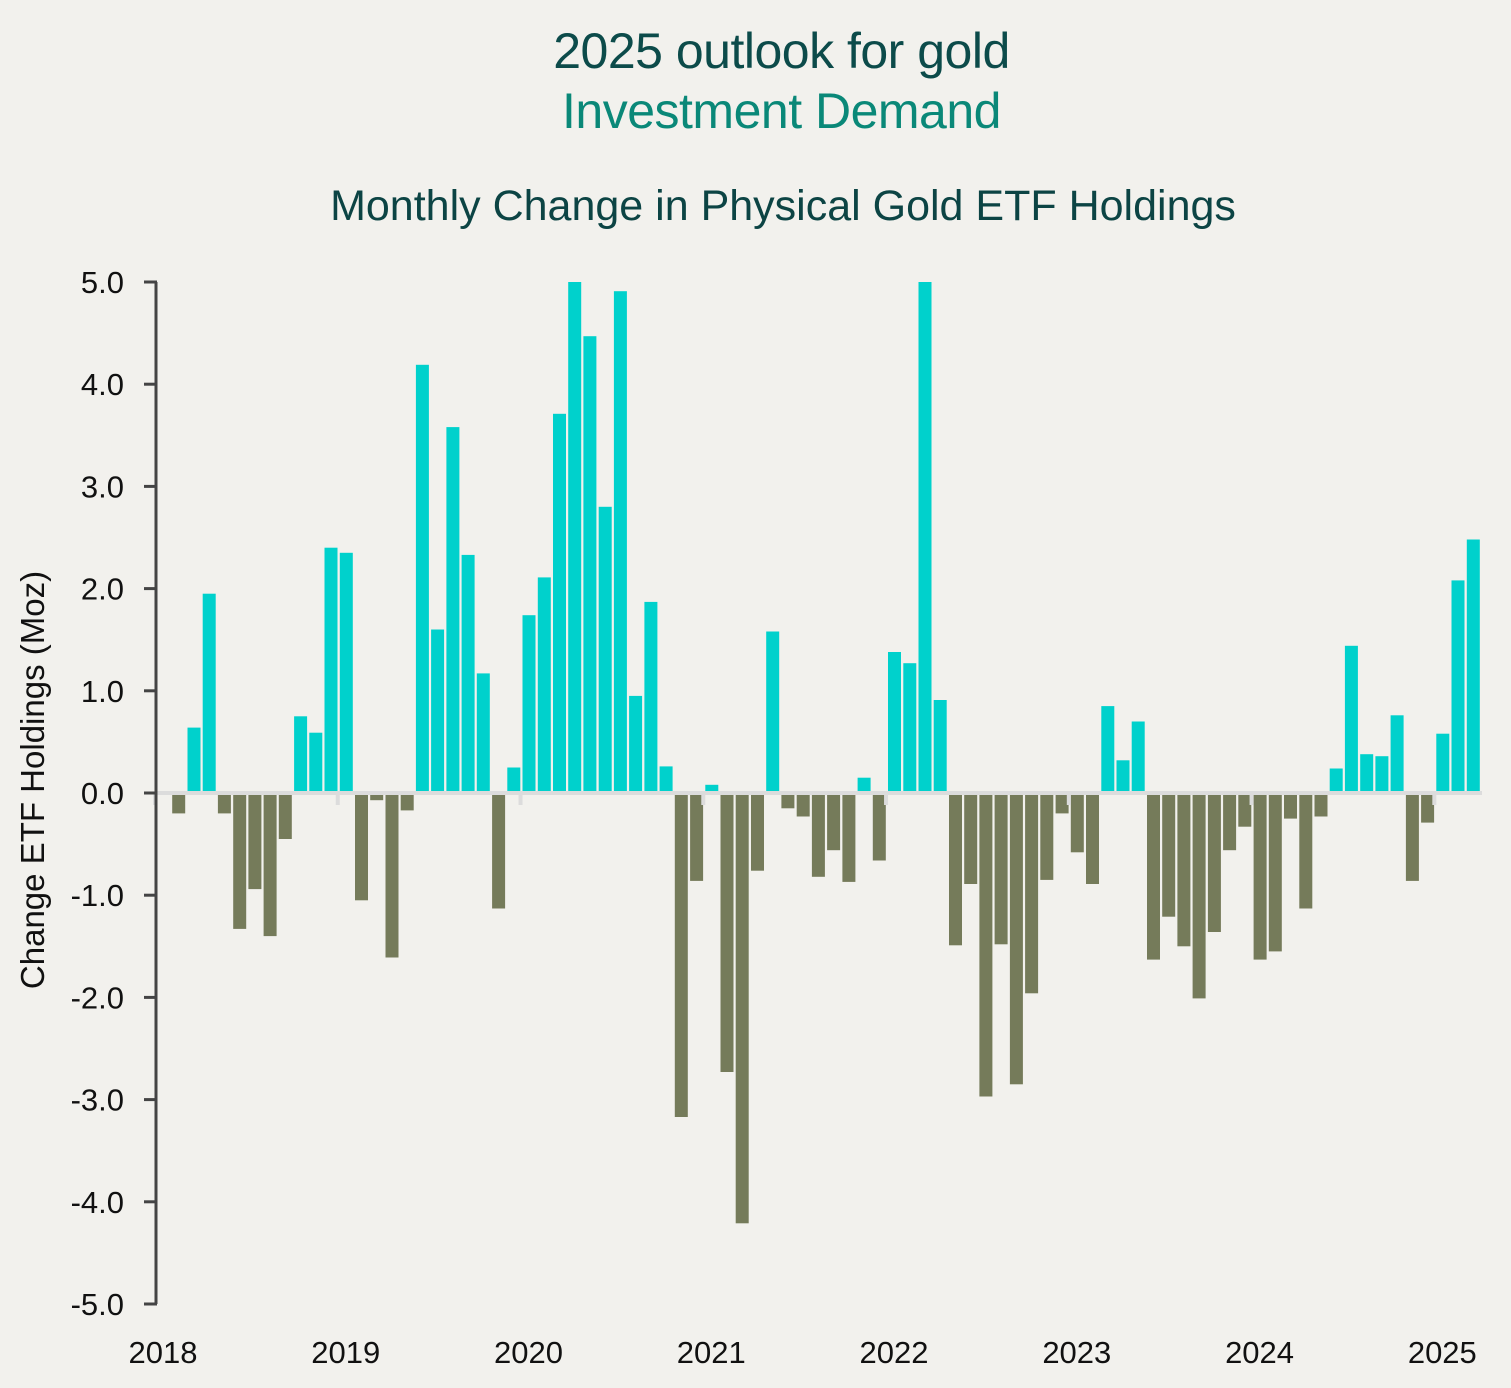  I want to click on x-tick-label: 2020, so click(528, 1352).